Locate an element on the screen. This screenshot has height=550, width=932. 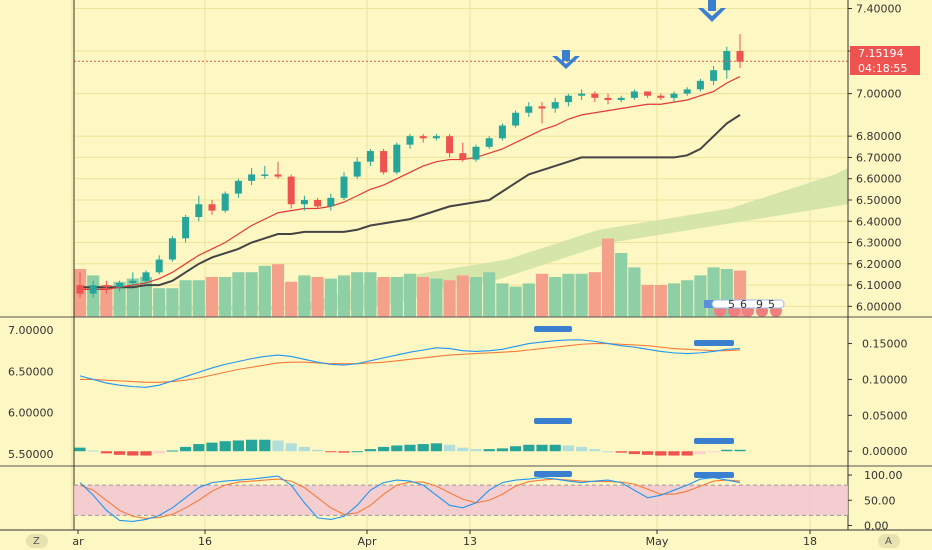
macd-right-tick-label: 0.15000 is located at coordinates (885, 344).